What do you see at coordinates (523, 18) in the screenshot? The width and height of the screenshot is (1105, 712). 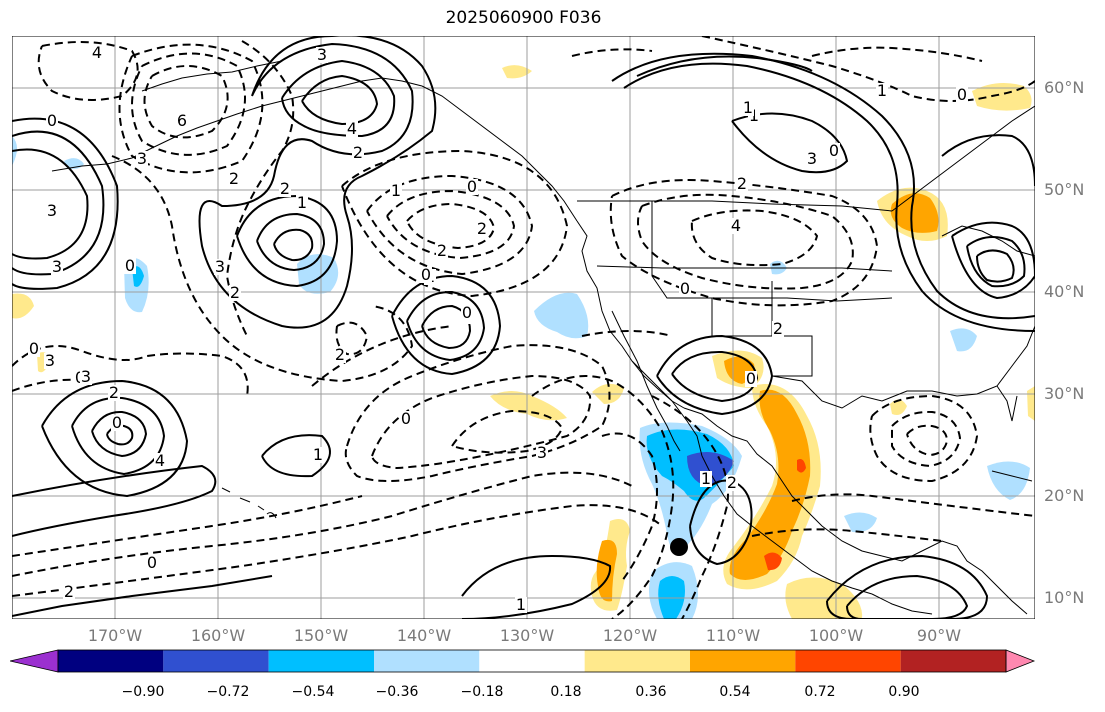 I see `map-title: 2025060900 F036` at bounding box center [523, 18].